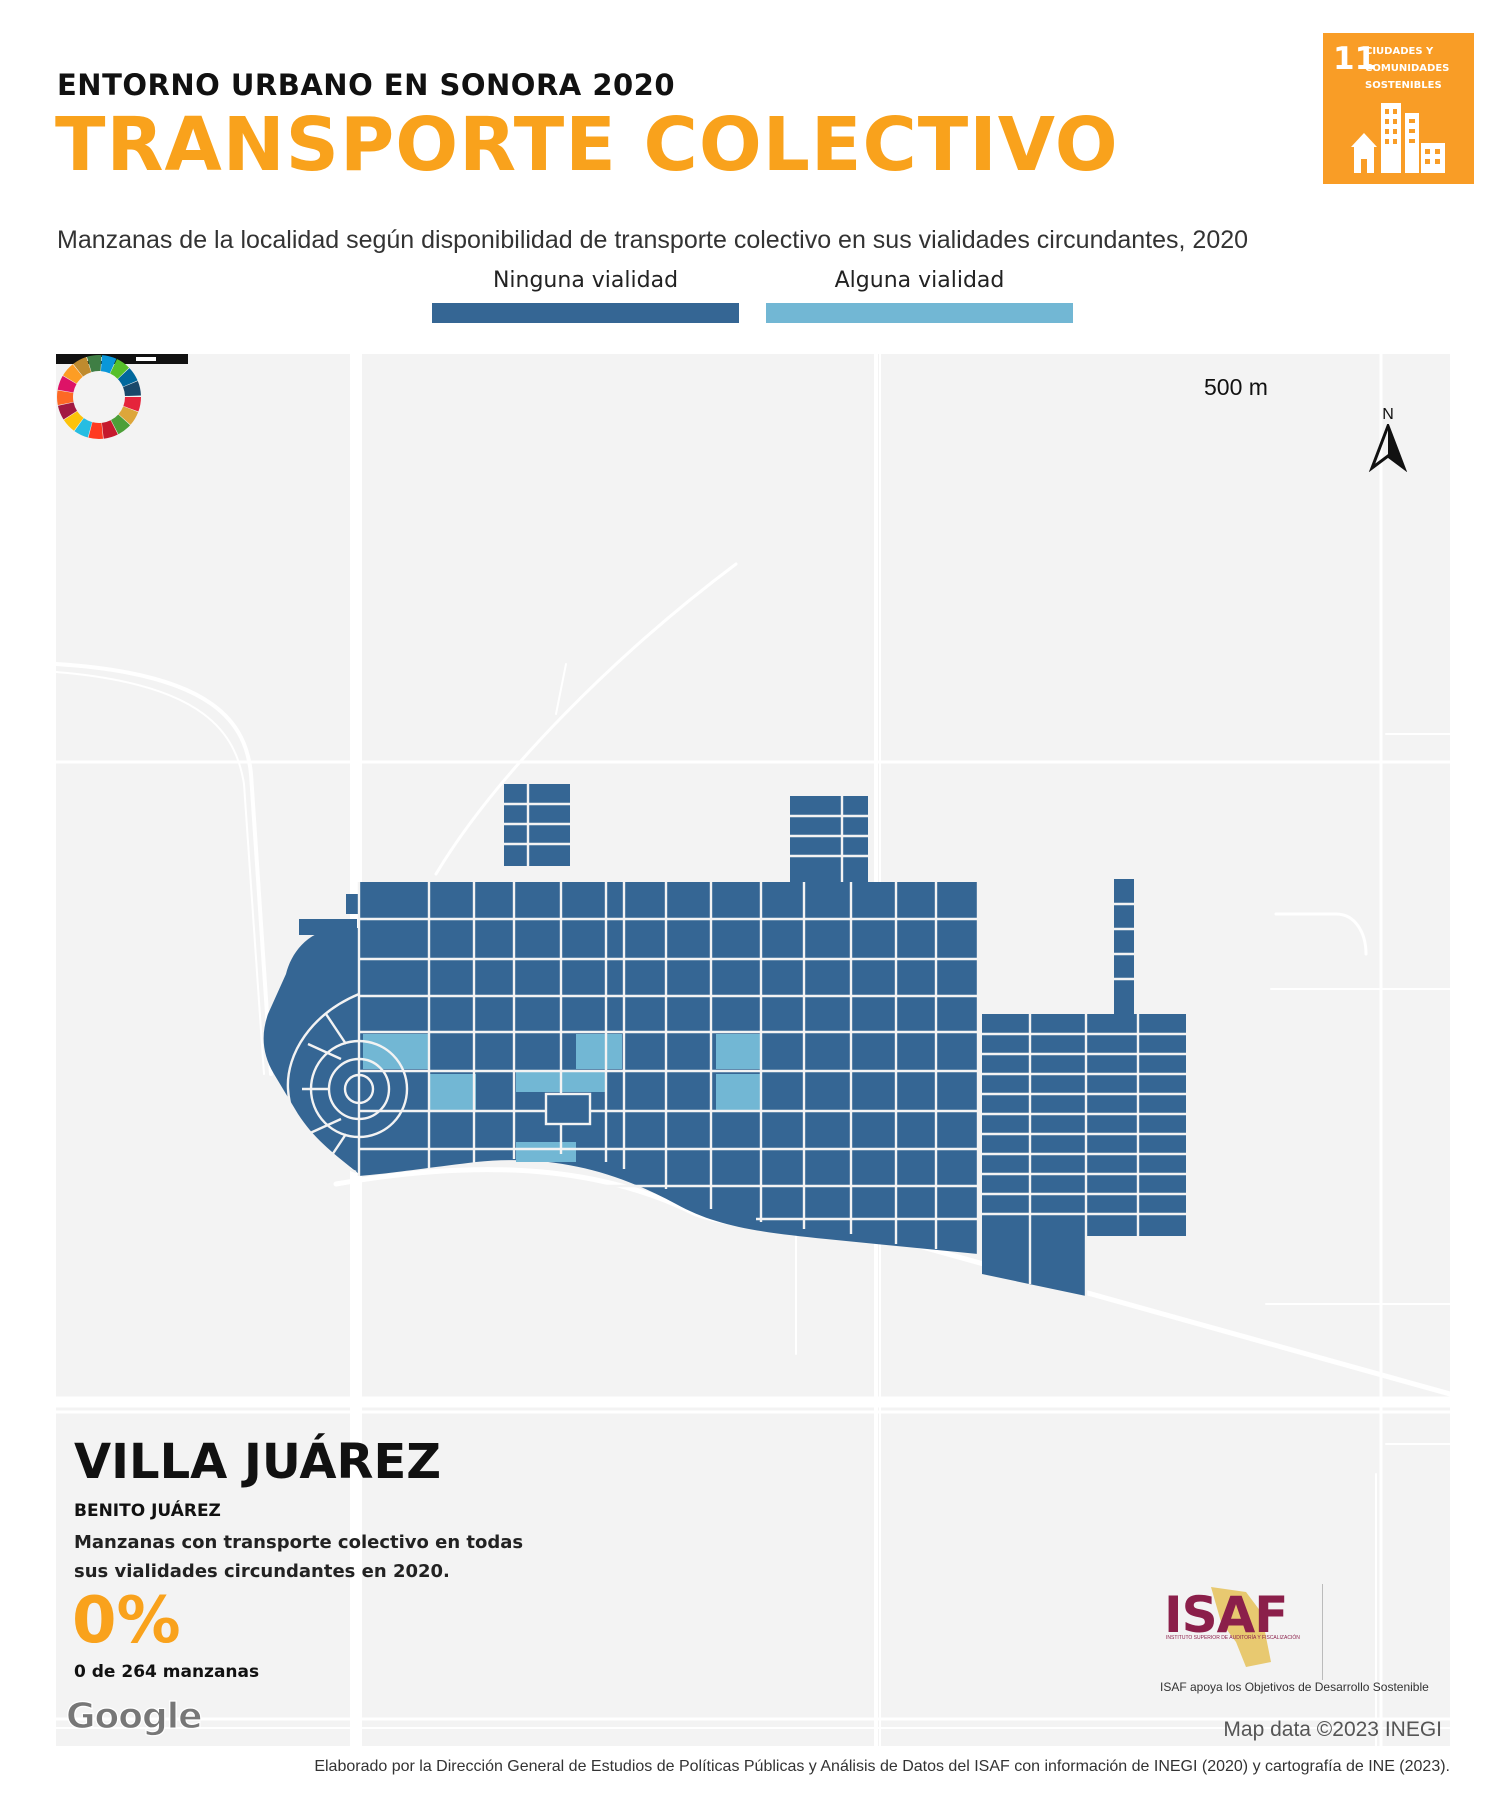 The image size is (1500, 1800). I want to click on sdg-badge-text: Ciudades y comunidades sostenibles, so click(1407, 68).